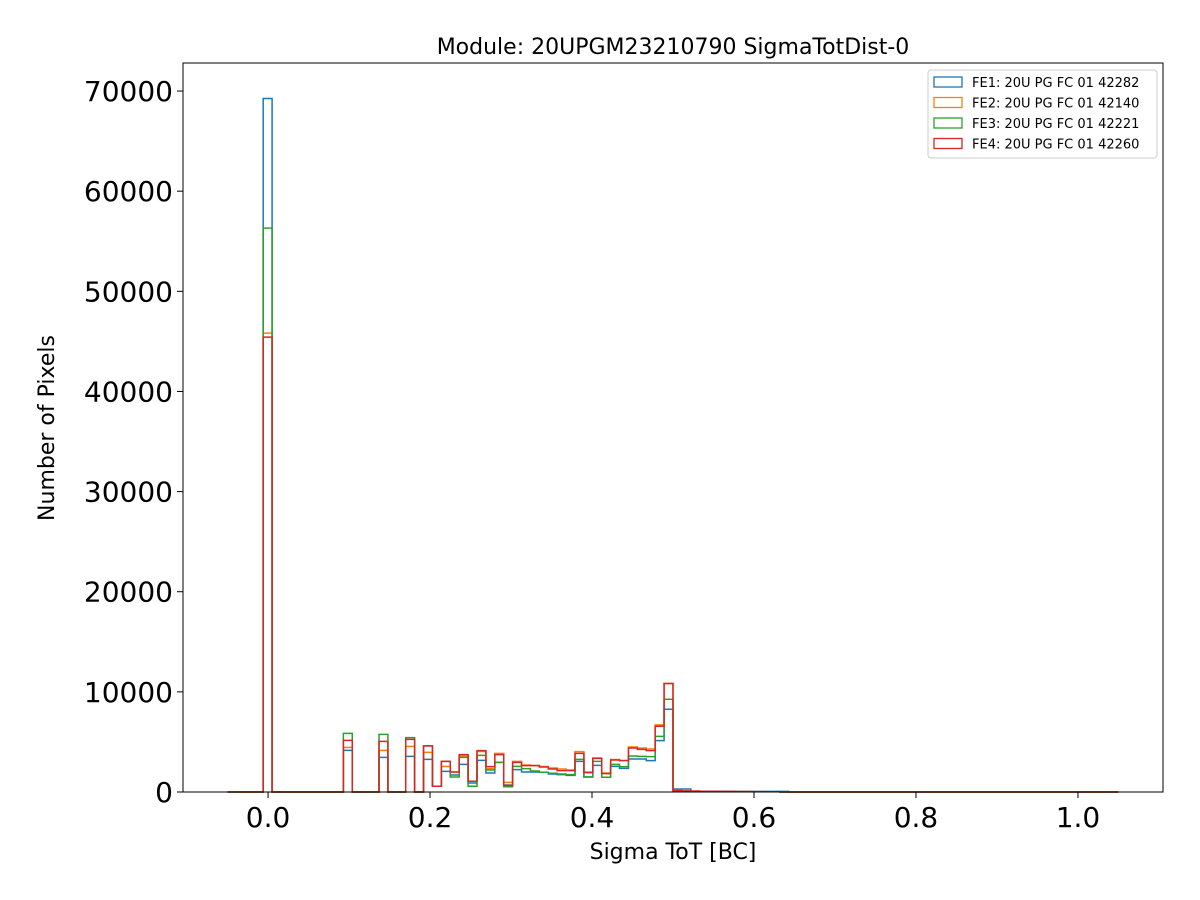 This screenshot has width=1200, height=900. Describe the element at coordinates (948, 82) in the screenshot. I see `legend-swatch-fe1` at that location.